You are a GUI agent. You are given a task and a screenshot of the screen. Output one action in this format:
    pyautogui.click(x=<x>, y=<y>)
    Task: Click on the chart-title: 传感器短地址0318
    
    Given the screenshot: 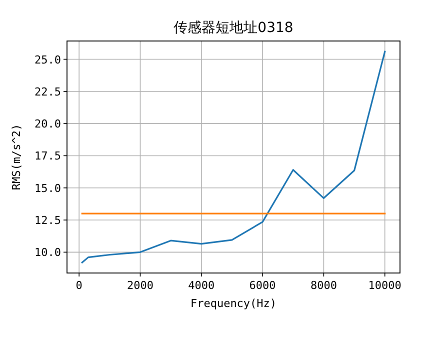 What is the action you would take?
    pyautogui.click(x=234, y=28)
    